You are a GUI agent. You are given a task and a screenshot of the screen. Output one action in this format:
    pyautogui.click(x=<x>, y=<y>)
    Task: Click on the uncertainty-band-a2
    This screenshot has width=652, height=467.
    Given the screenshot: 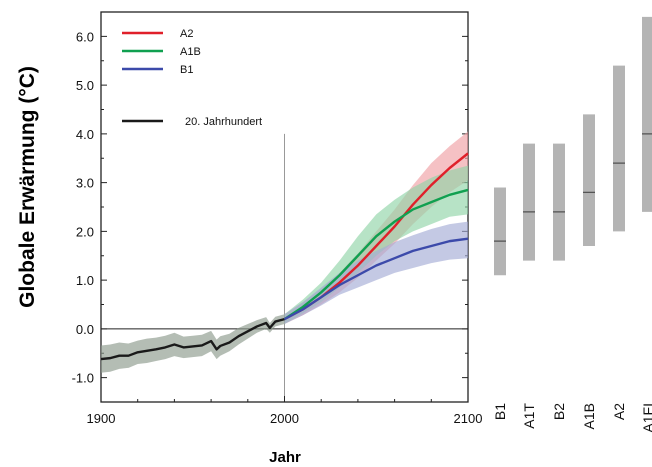 What is the action you would take?
    pyautogui.click(x=376, y=227)
    